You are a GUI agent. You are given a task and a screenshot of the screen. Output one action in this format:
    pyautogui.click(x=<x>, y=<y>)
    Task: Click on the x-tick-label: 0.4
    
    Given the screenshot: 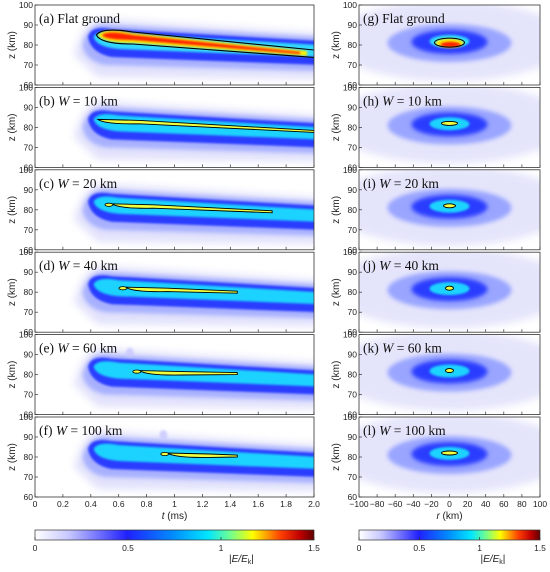 What is the action you would take?
    pyautogui.click(x=91, y=504)
    